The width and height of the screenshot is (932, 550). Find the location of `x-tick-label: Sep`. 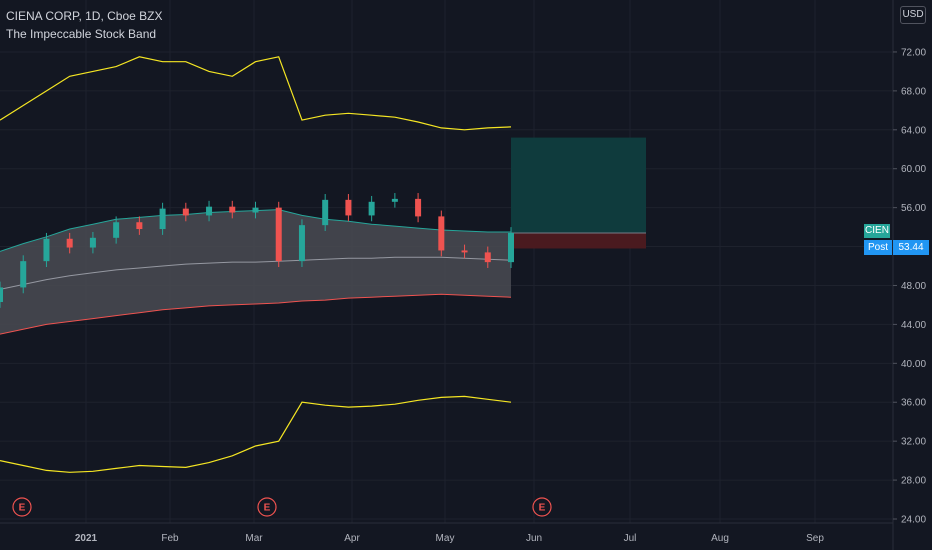

x-tick-label: Sep is located at coordinates (815, 538).